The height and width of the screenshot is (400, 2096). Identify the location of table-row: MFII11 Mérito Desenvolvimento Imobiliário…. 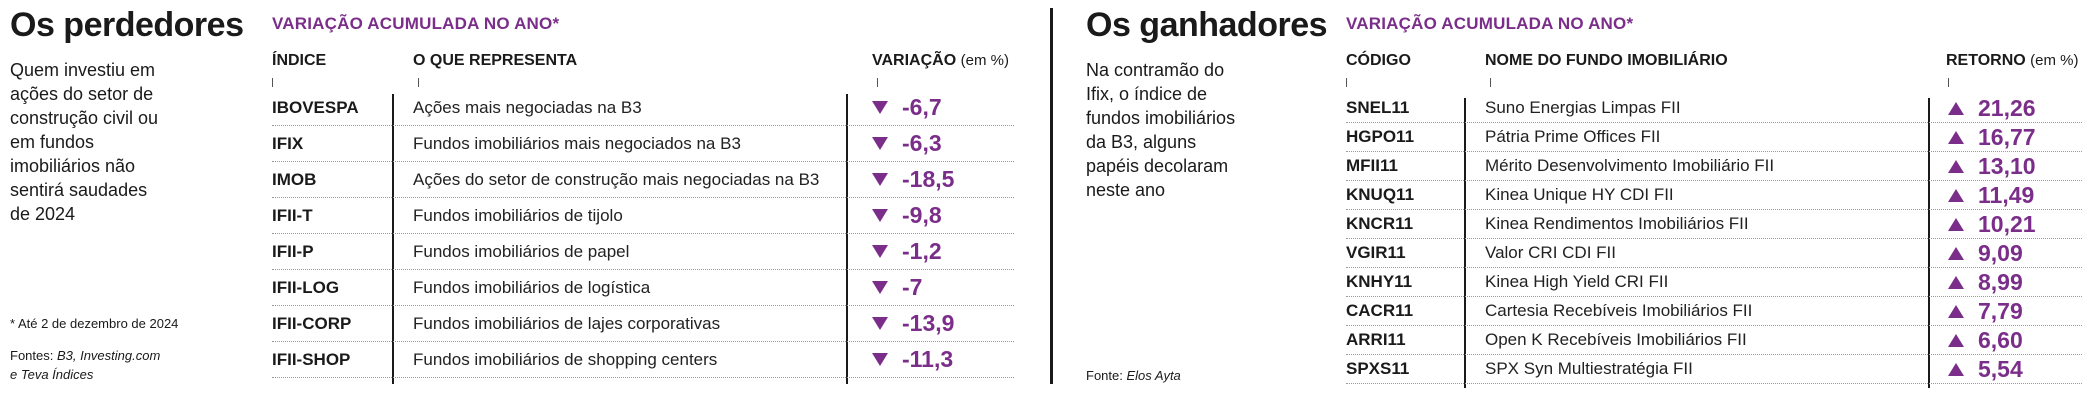
(1714, 166).